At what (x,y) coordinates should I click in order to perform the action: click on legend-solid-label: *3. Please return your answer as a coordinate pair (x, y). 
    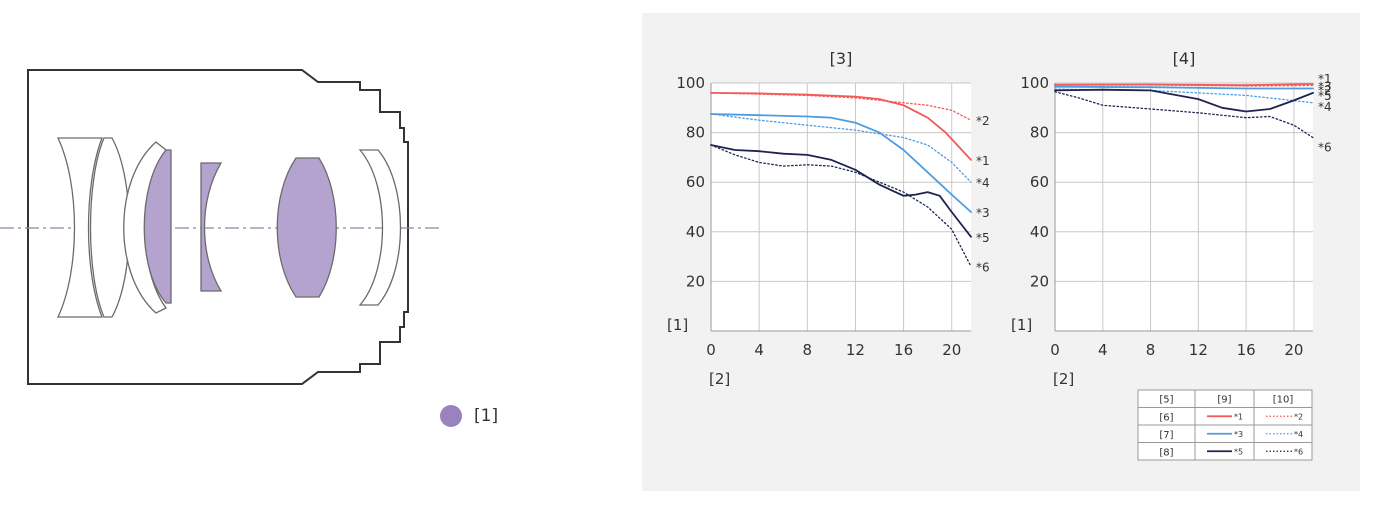
    Looking at the image, I should click on (1238, 434).